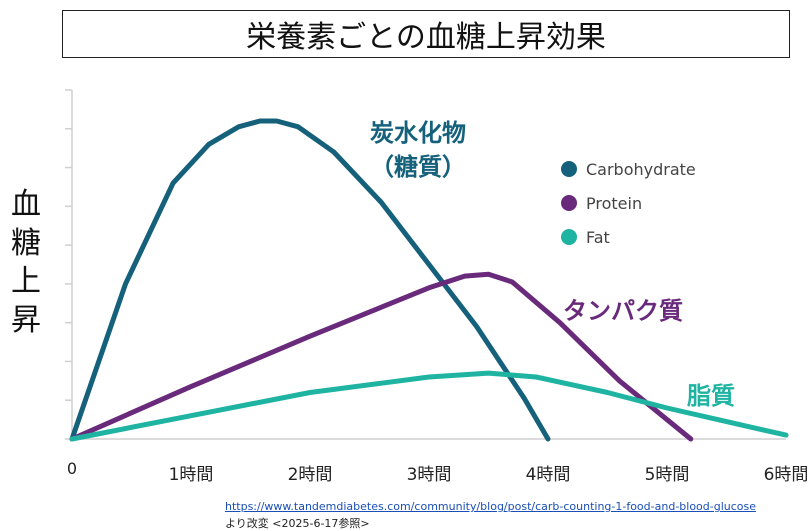 The width and height of the screenshot is (812, 531). Describe the element at coordinates (426, 34) in the screenshot. I see `chart-title: 栄養素ごとの血糖上昇効果` at that location.